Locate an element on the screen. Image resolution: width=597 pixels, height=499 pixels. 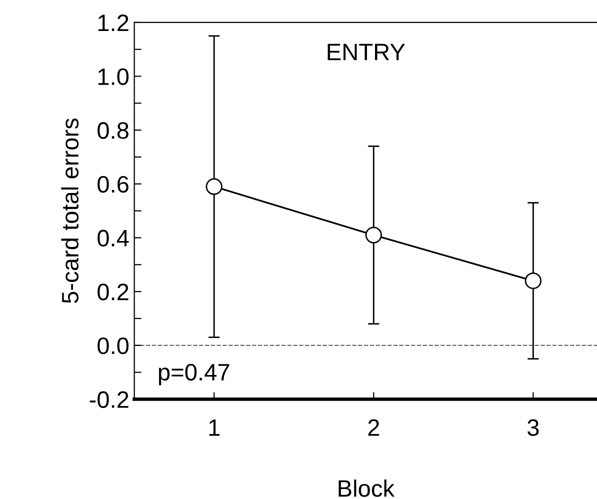
annotation: p=0.47 is located at coordinates (194, 375).